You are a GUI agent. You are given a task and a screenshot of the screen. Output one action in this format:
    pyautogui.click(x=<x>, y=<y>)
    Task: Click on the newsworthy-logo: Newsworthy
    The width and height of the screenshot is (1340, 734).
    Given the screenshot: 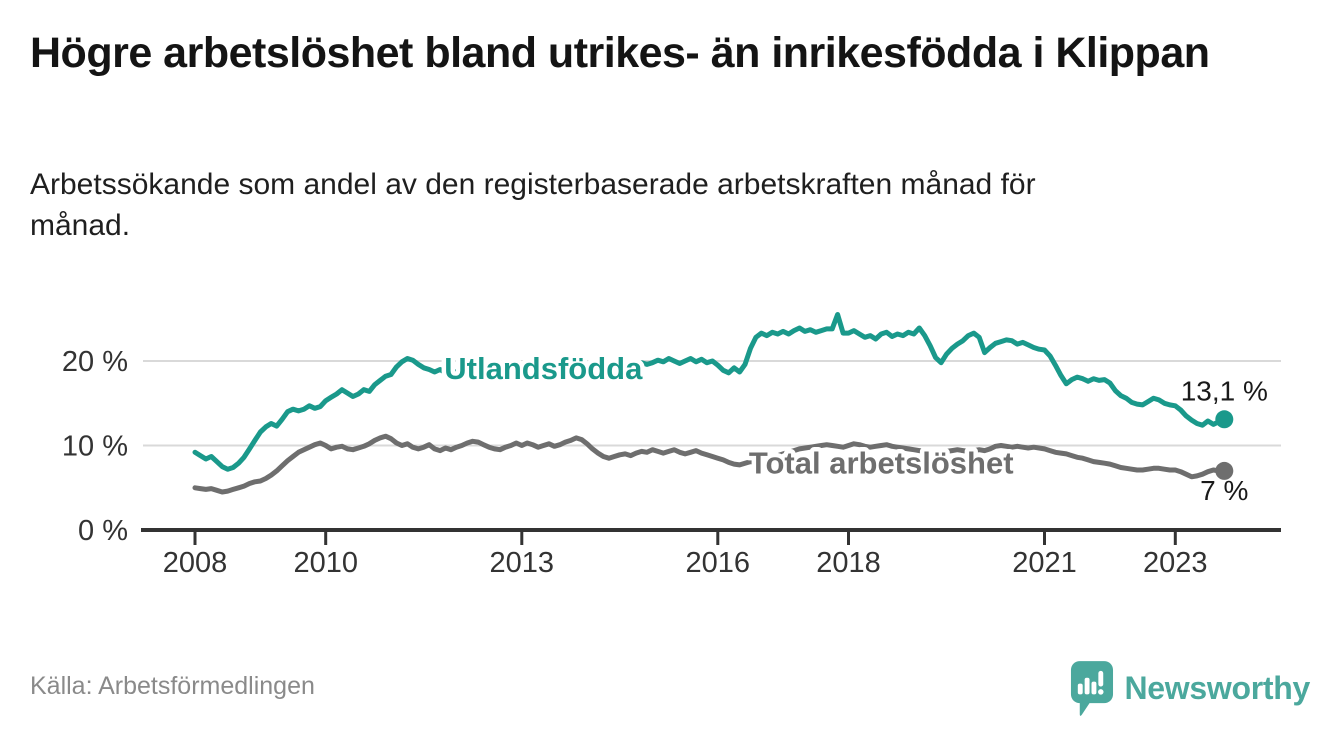 What is the action you would take?
    pyautogui.click(x=1190, y=688)
    